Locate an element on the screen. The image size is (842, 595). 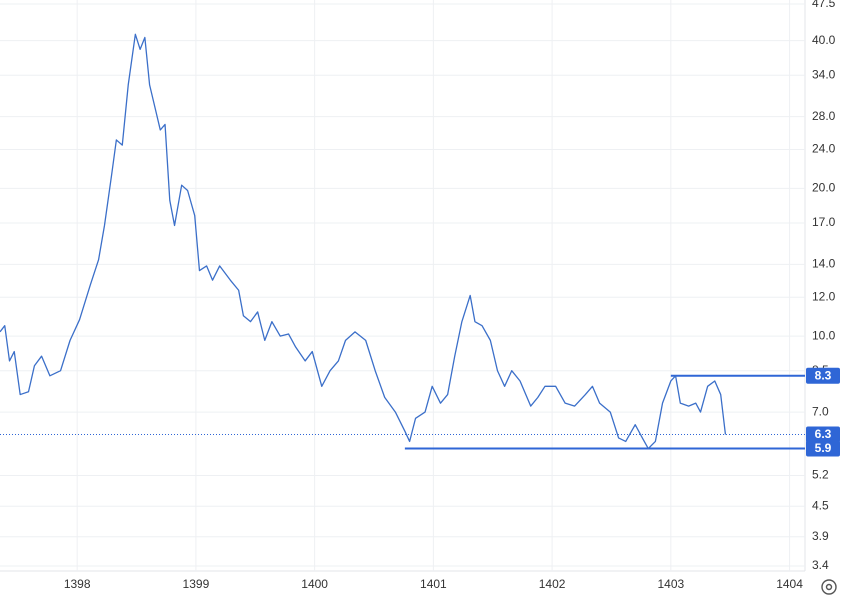
y-tick-label: 12.0 is located at coordinates (824, 296).